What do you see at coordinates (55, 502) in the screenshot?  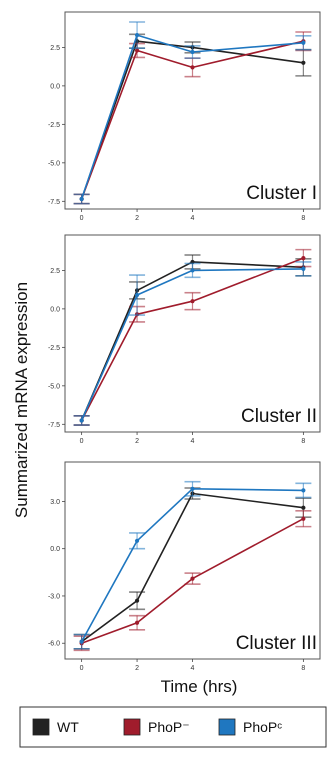 I see `y-tick-label: 3.0` at bounding box center [55, 502].